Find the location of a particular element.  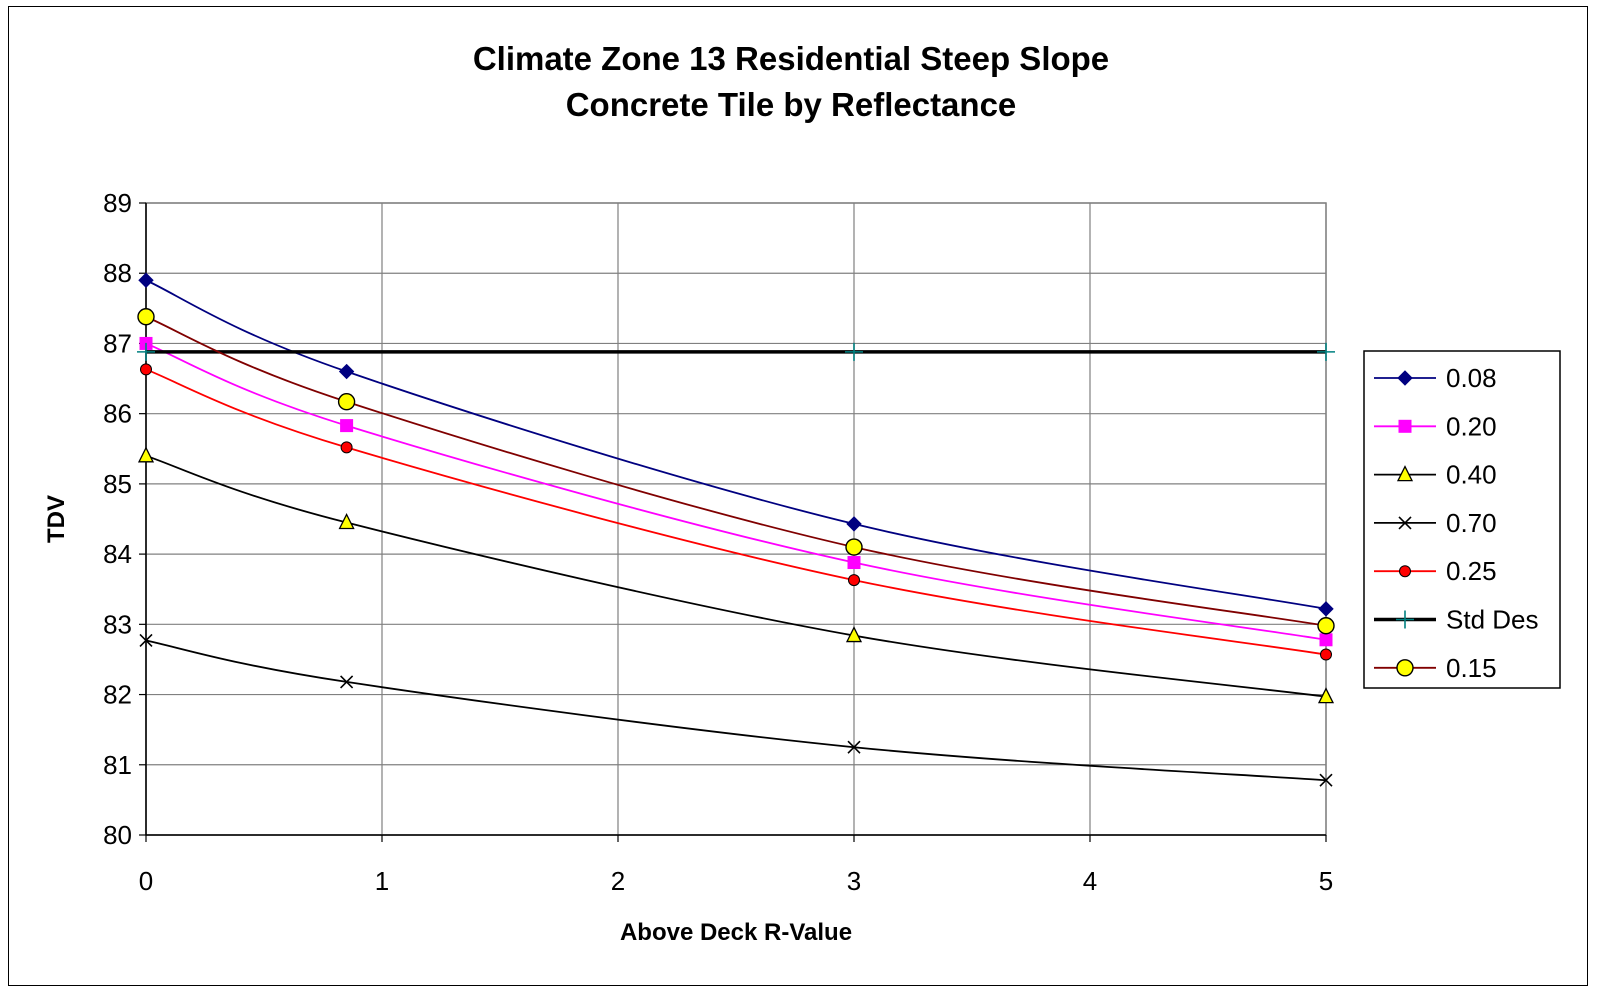

y-tick-label: 84 is located at coordinates (117, 554).